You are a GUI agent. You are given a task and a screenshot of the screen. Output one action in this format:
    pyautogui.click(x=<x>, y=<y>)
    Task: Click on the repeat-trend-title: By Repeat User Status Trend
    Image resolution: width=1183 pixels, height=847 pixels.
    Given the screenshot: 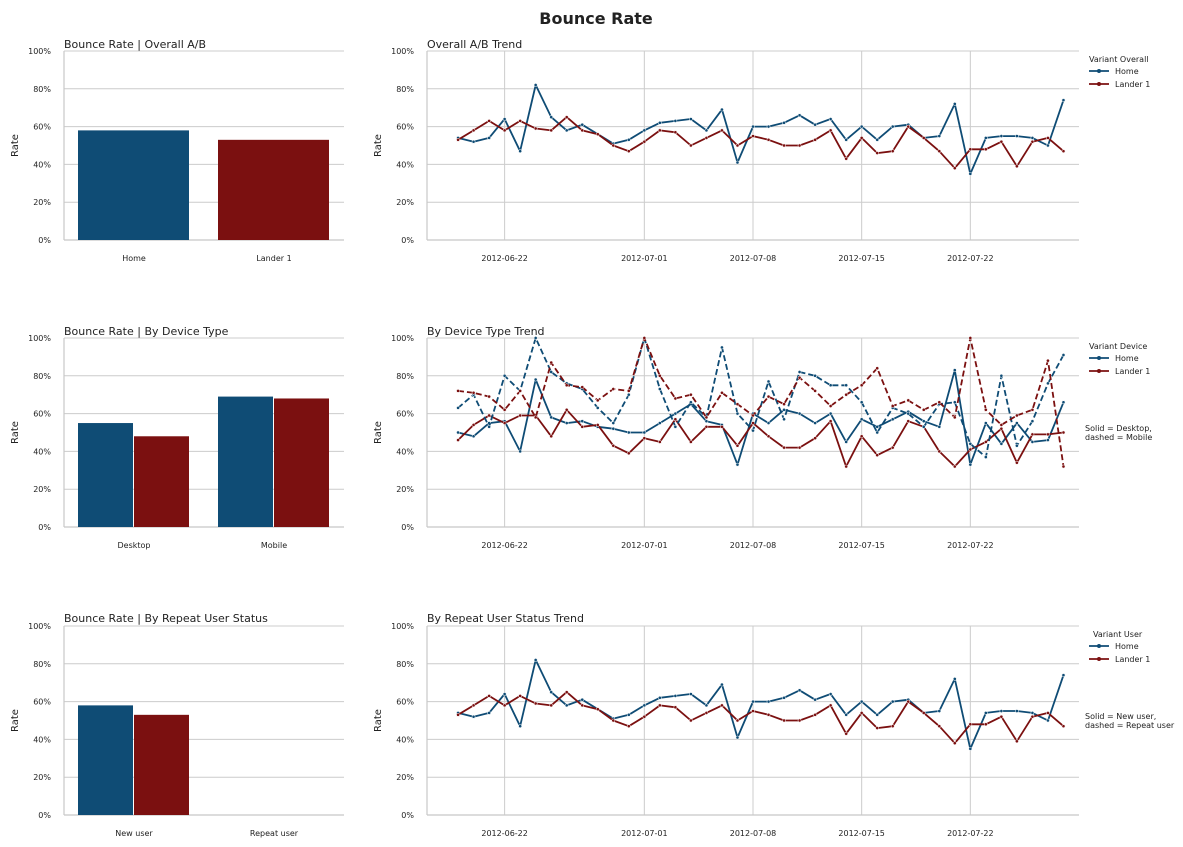 What is the action you would take?
    pyautogui.click(x=505, y=618)
    